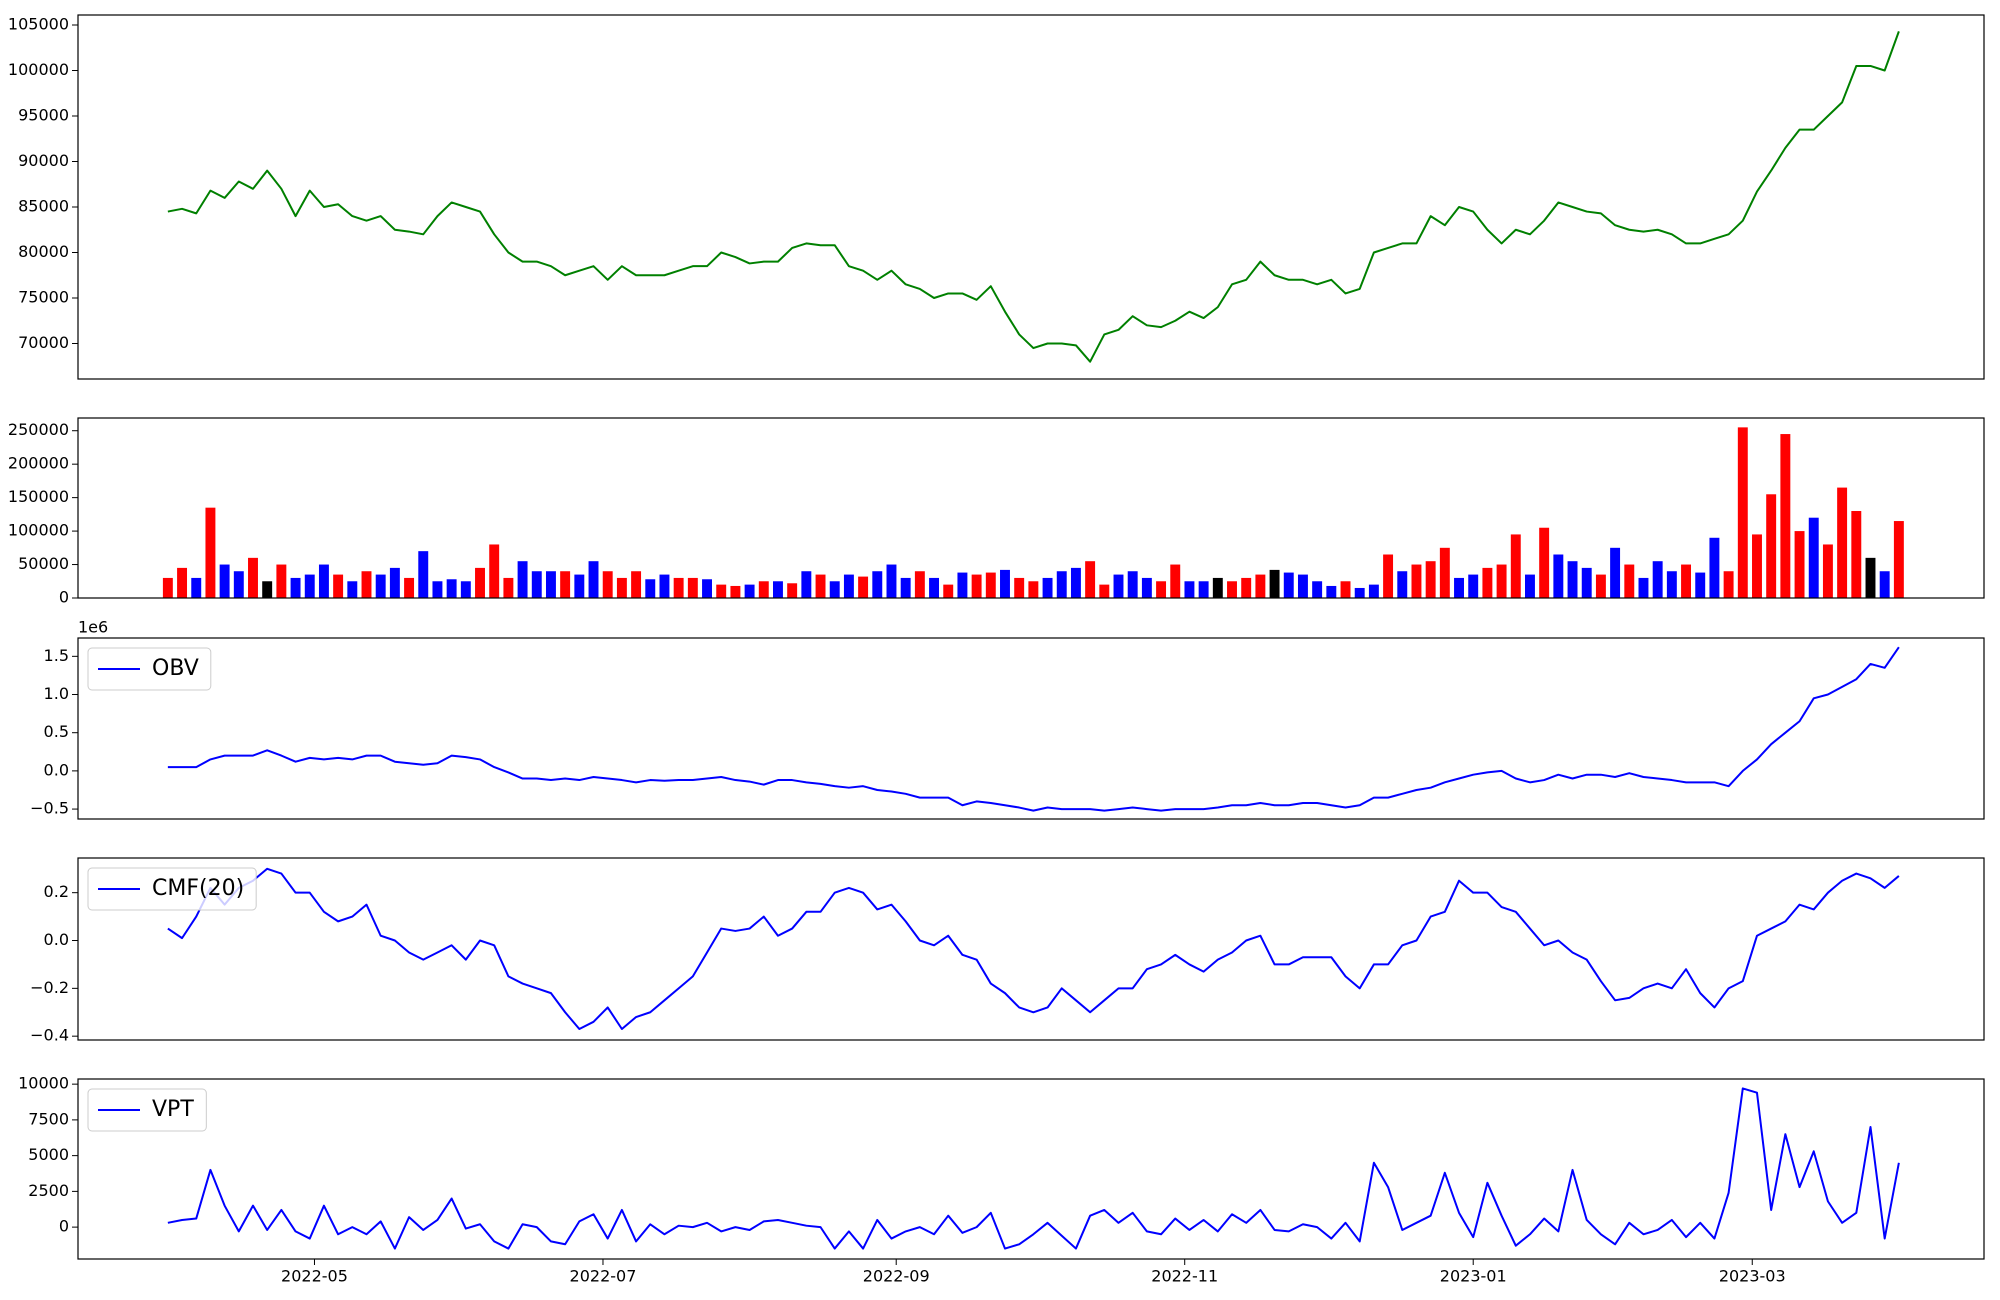  What do you see at coordinates (43, 563) in the screenshot?
I see `y-tick-label: 50000` at bounding box center [43, 563].